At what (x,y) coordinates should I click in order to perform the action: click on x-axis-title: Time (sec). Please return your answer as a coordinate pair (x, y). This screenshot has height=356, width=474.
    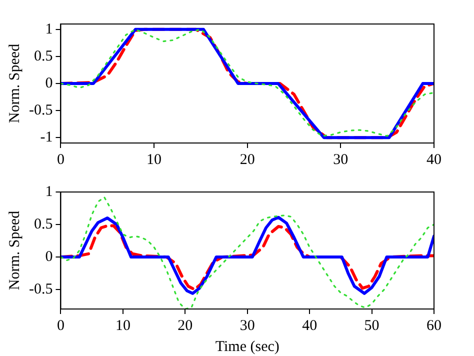
    Looking at the image, I should click on (247, 346).